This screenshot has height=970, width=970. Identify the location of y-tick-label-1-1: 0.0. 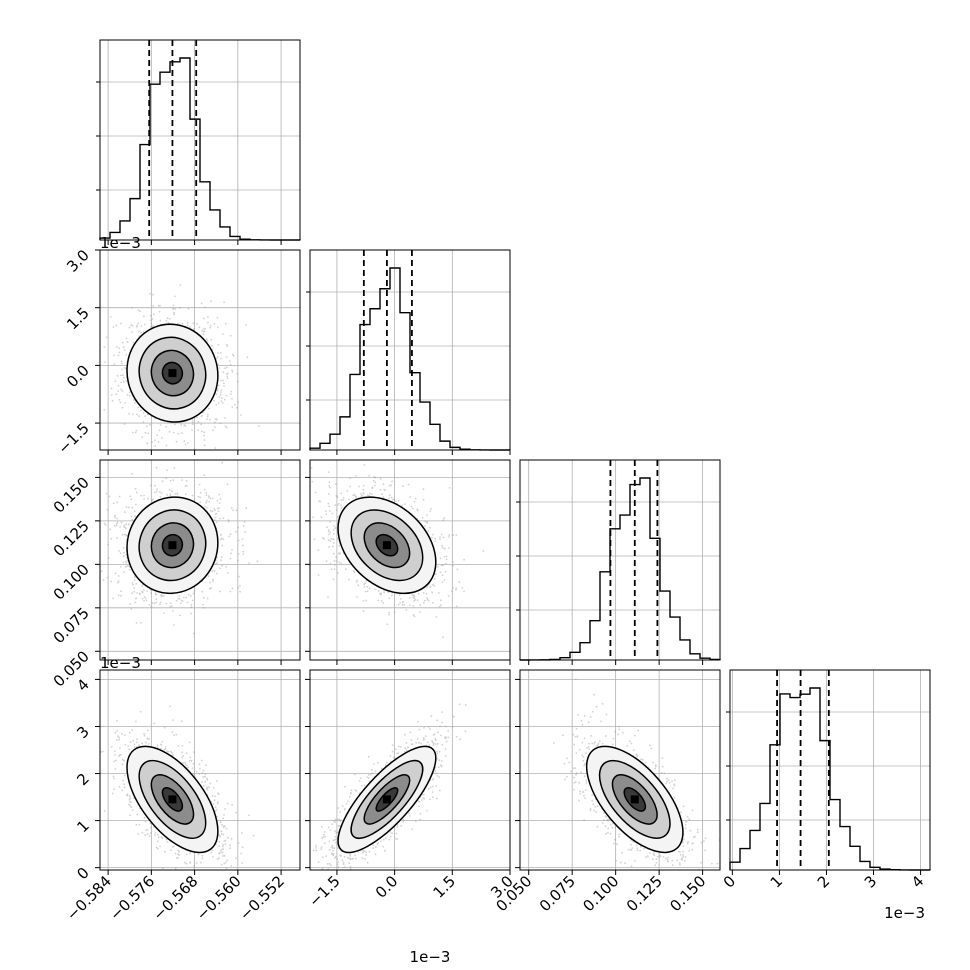
(78, 376).